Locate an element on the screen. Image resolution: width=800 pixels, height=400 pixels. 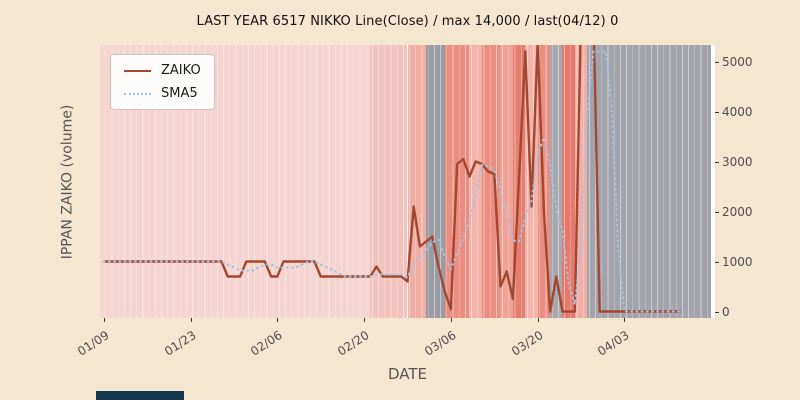
bottom-strip is located at coordinates (140, 395).